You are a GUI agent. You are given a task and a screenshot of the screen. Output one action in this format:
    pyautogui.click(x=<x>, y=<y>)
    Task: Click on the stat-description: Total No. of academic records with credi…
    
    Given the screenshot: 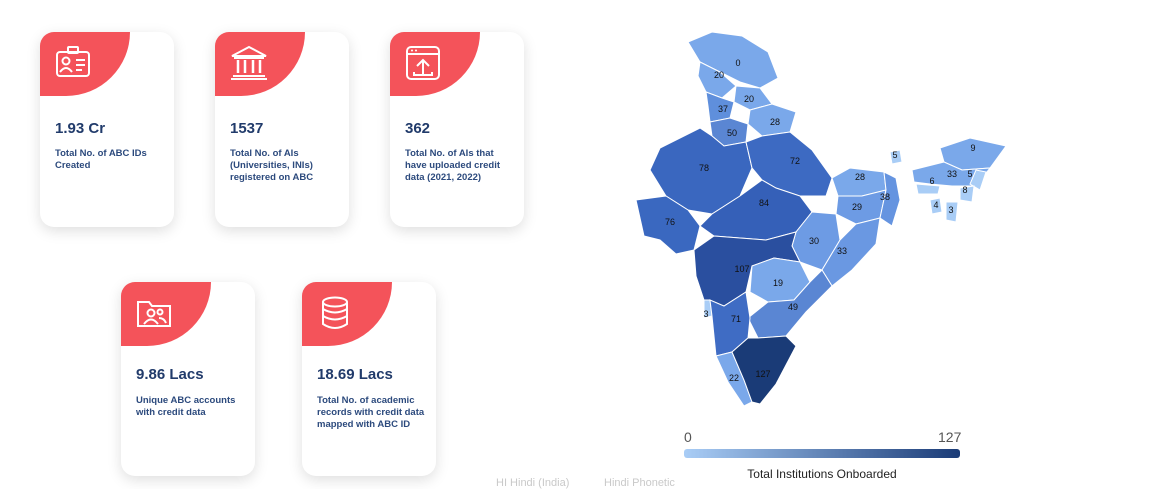 What is the action you would take?
    pyautogui.click(x=371, y=412)
    